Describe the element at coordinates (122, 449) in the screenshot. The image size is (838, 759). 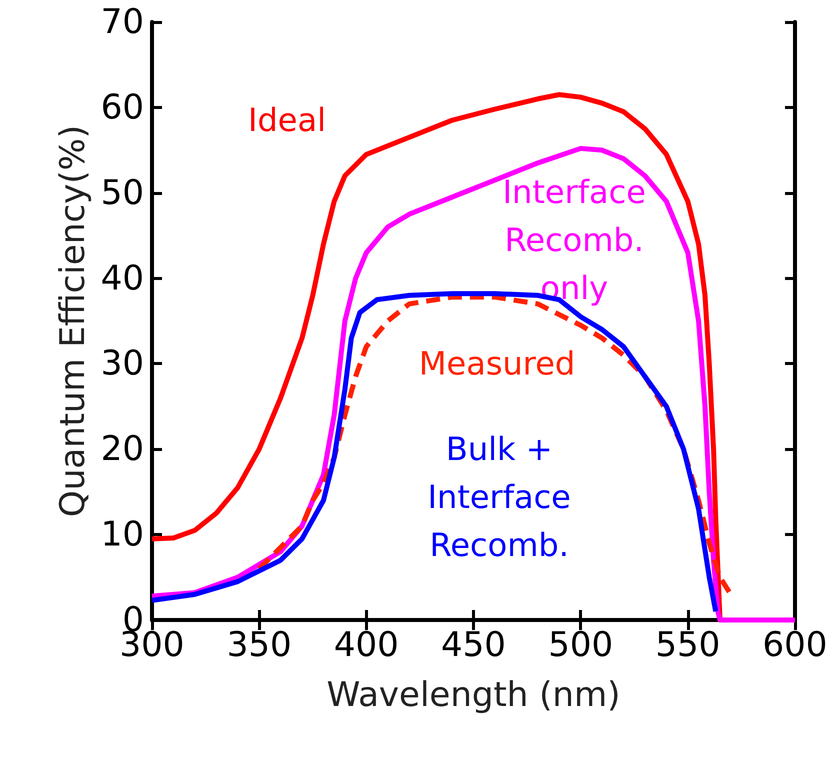
I see `y-tick-label: 20` at that location.